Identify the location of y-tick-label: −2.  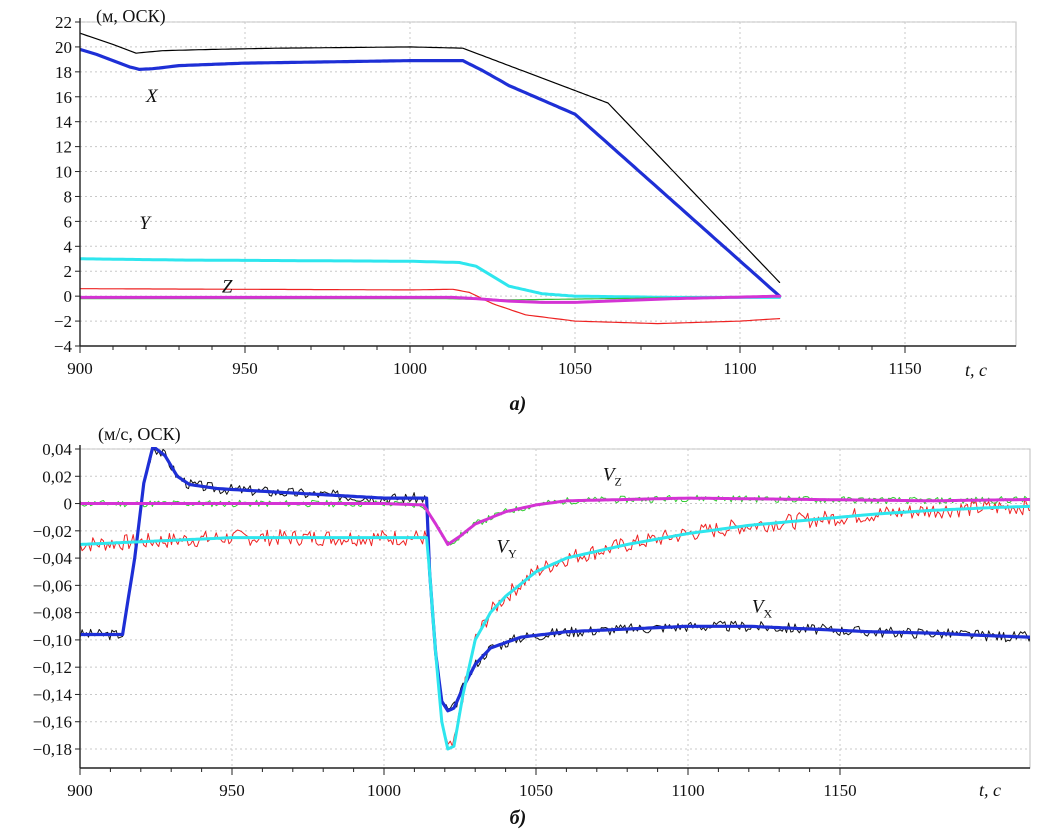
(63, 321).